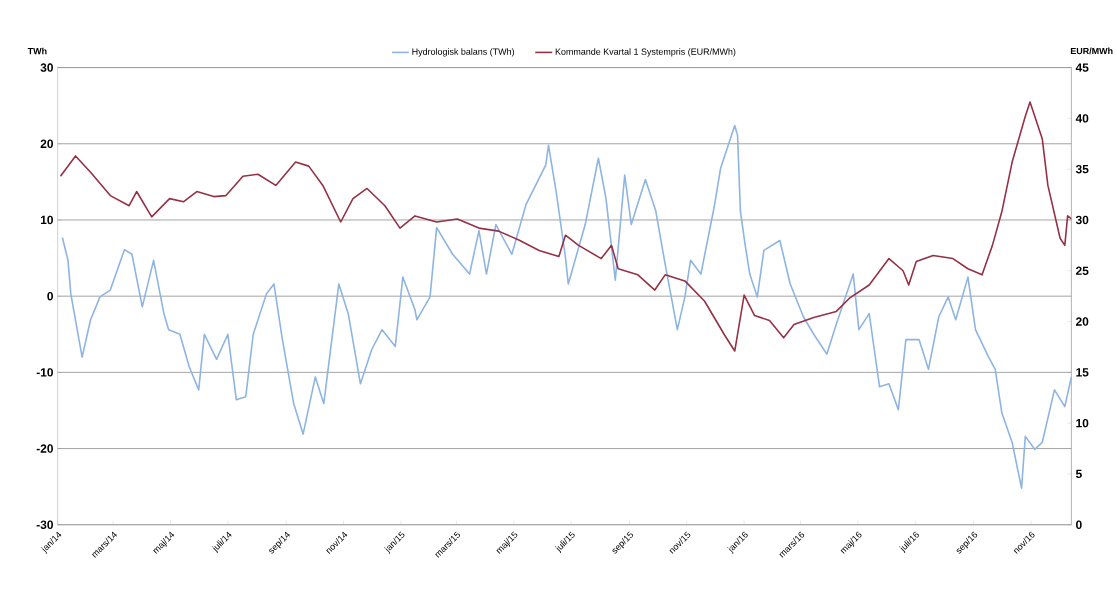 The image size is (1117, 595). I want to click on y-tick-label: 0, so click(50, 296).